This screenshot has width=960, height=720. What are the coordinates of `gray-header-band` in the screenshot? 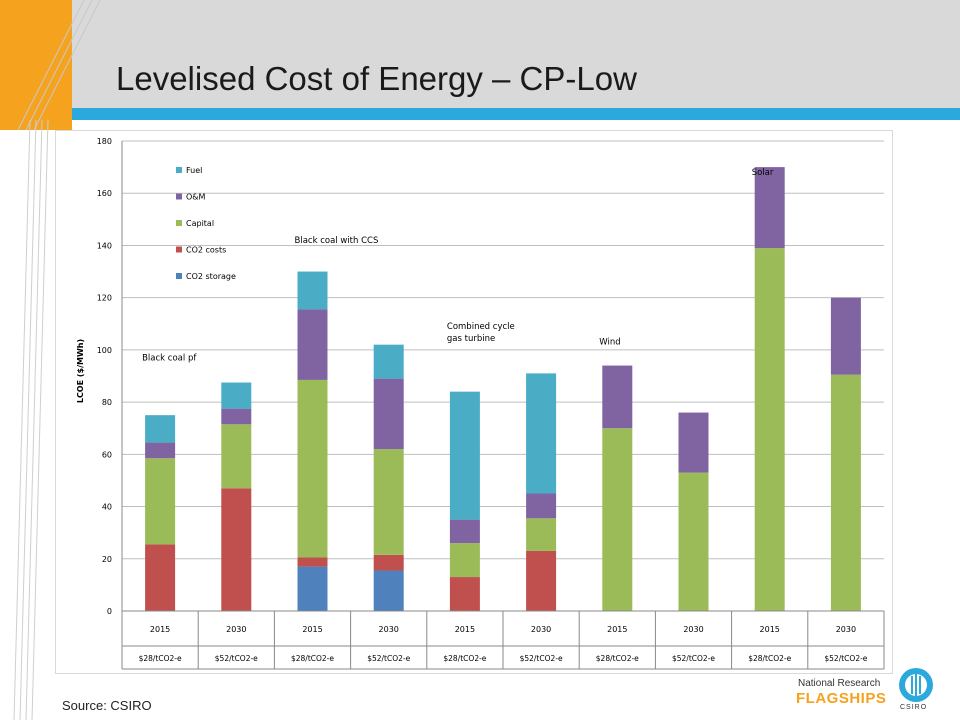 It's located at (516, 54).